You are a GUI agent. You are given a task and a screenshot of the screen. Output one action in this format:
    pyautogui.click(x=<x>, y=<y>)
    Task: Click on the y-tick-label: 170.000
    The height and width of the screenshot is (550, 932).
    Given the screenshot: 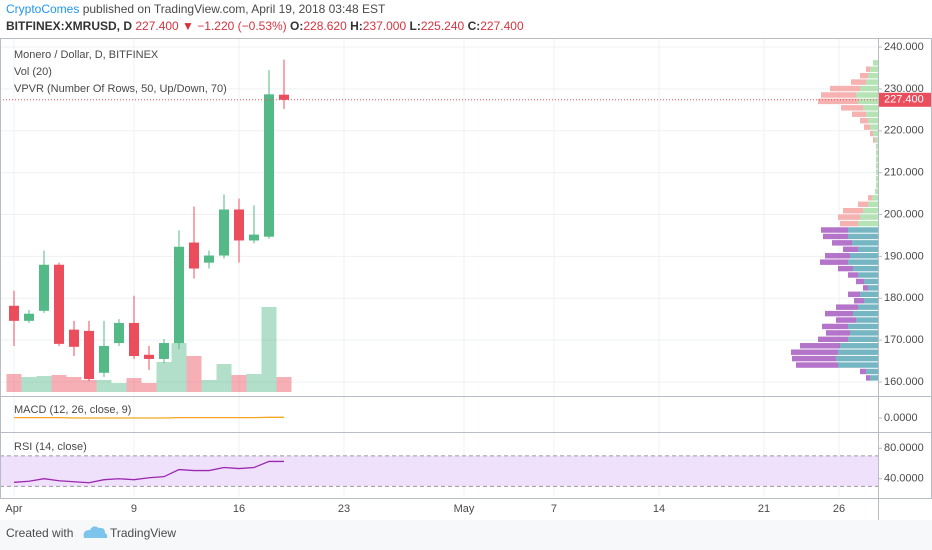 What is the action you would take?
    pyautogui.click(x=904, y=340)
    